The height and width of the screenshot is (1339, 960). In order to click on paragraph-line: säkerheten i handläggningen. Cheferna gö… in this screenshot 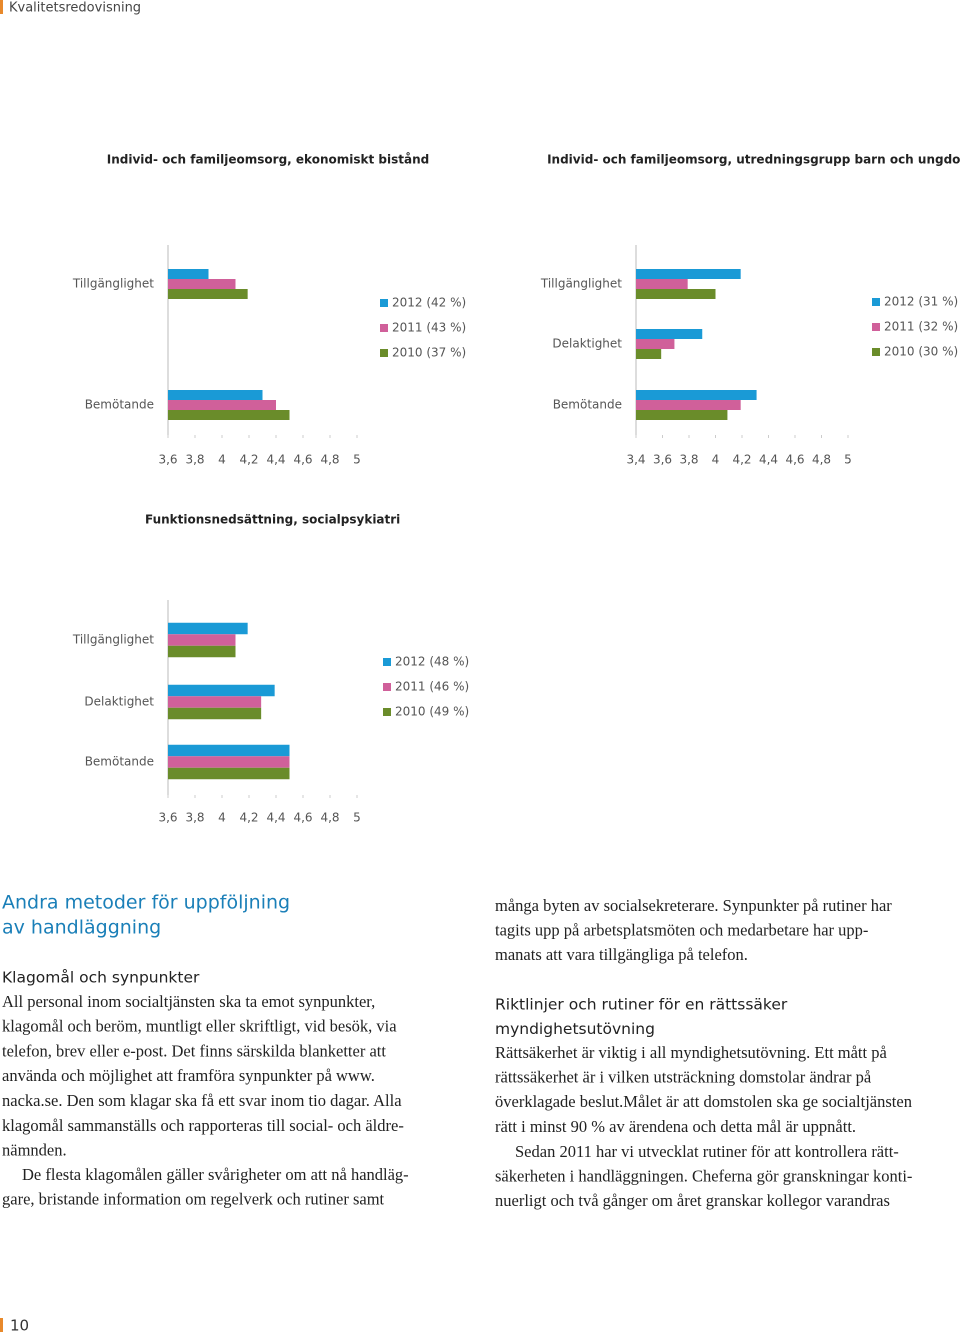, I will do `click(703, 1175)`.